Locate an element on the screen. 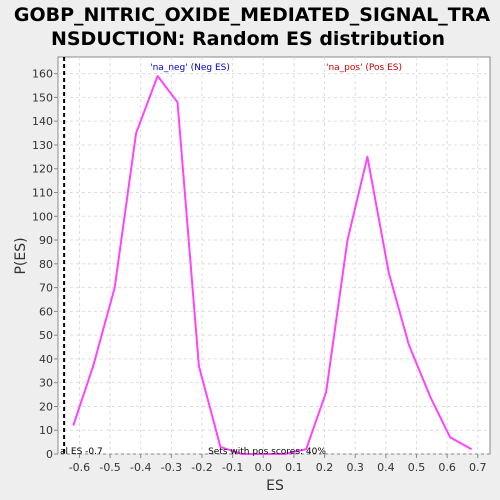 This screenshot has height=500, width=500. y-tick-label: 40 is located at coordinates (46, 359).